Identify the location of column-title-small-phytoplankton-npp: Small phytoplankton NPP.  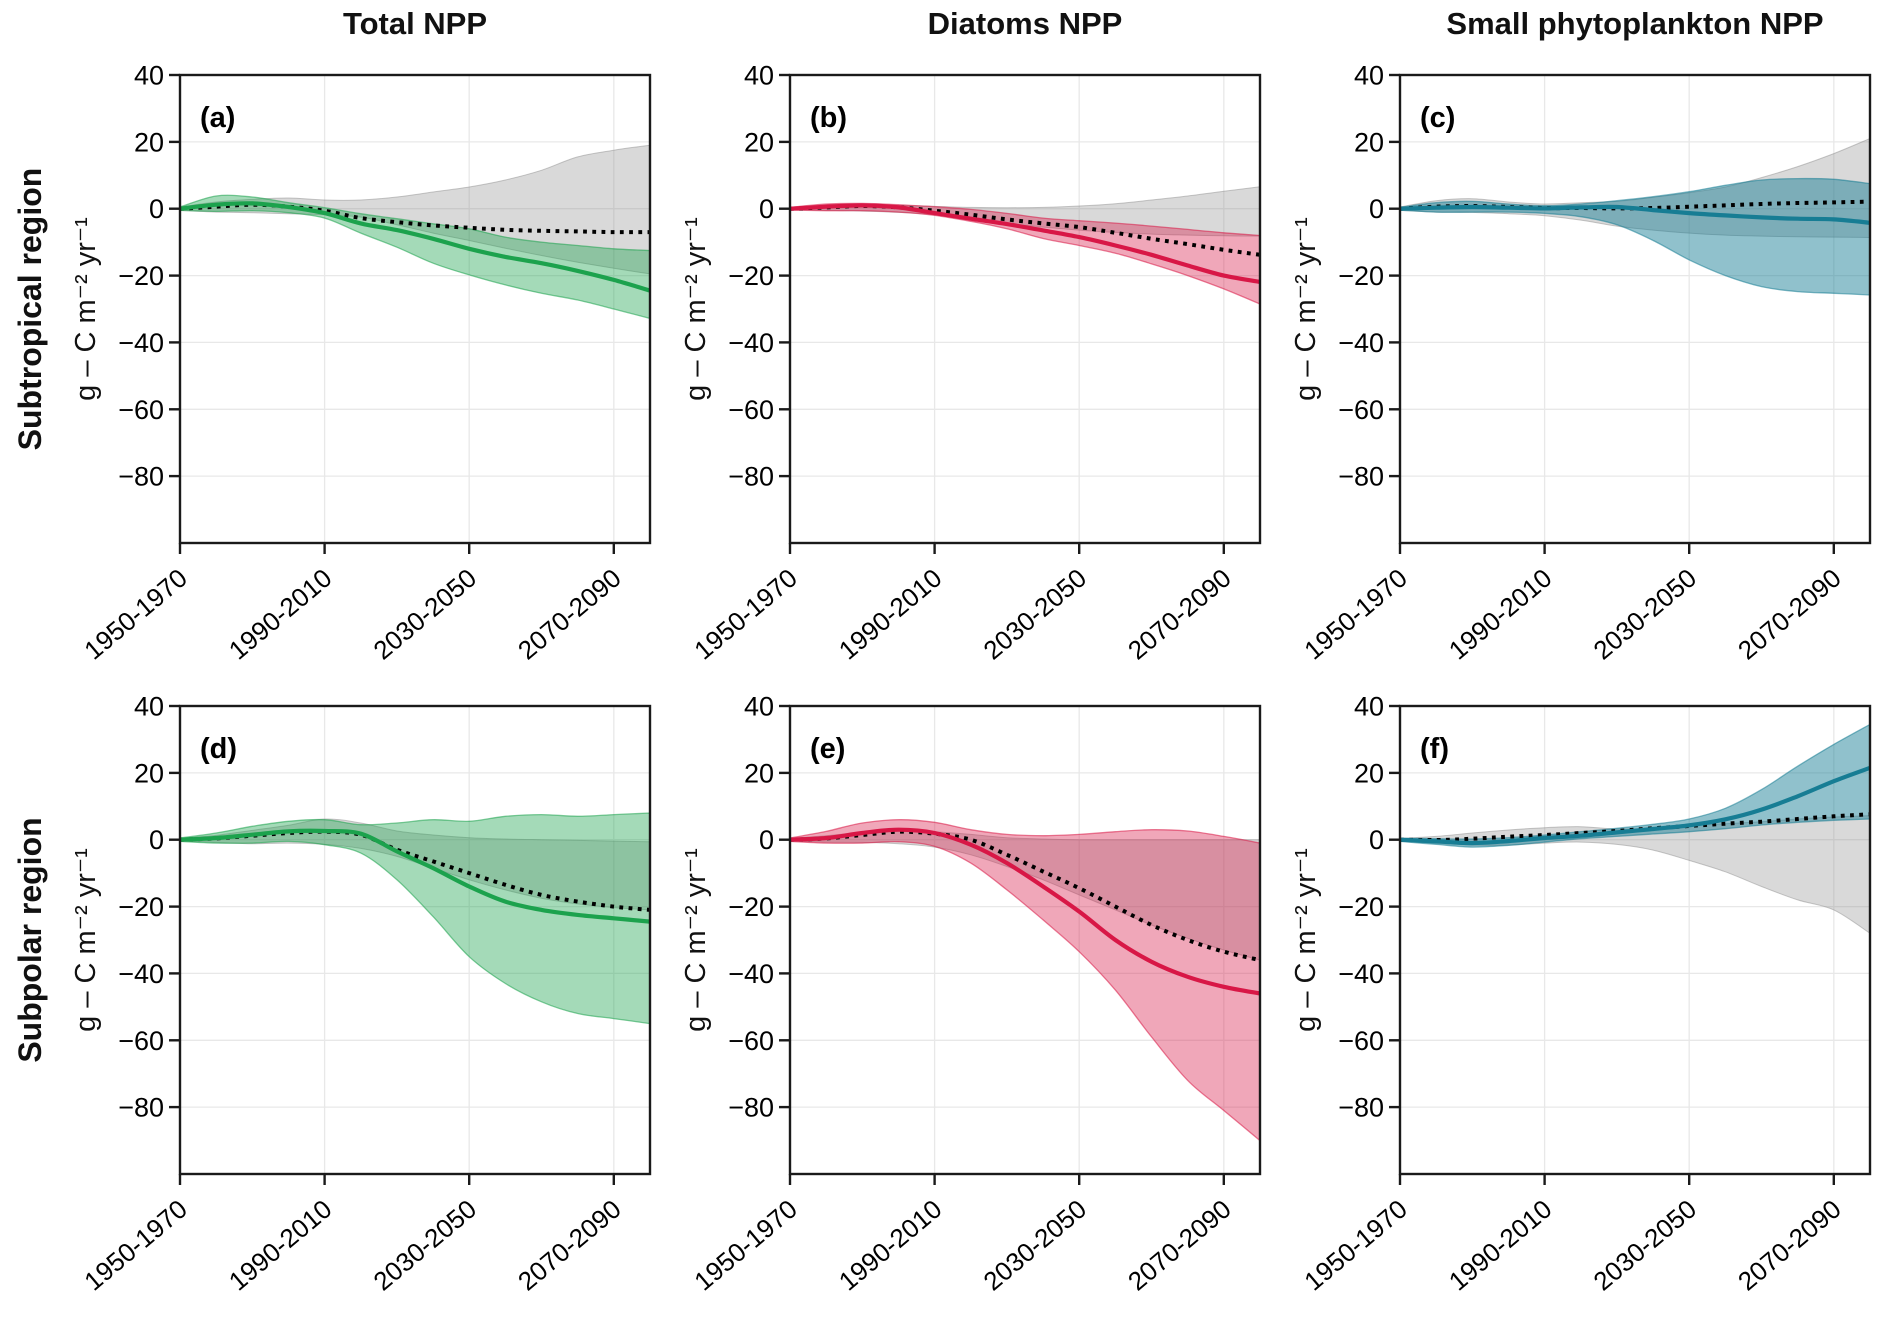
(1635, 23).